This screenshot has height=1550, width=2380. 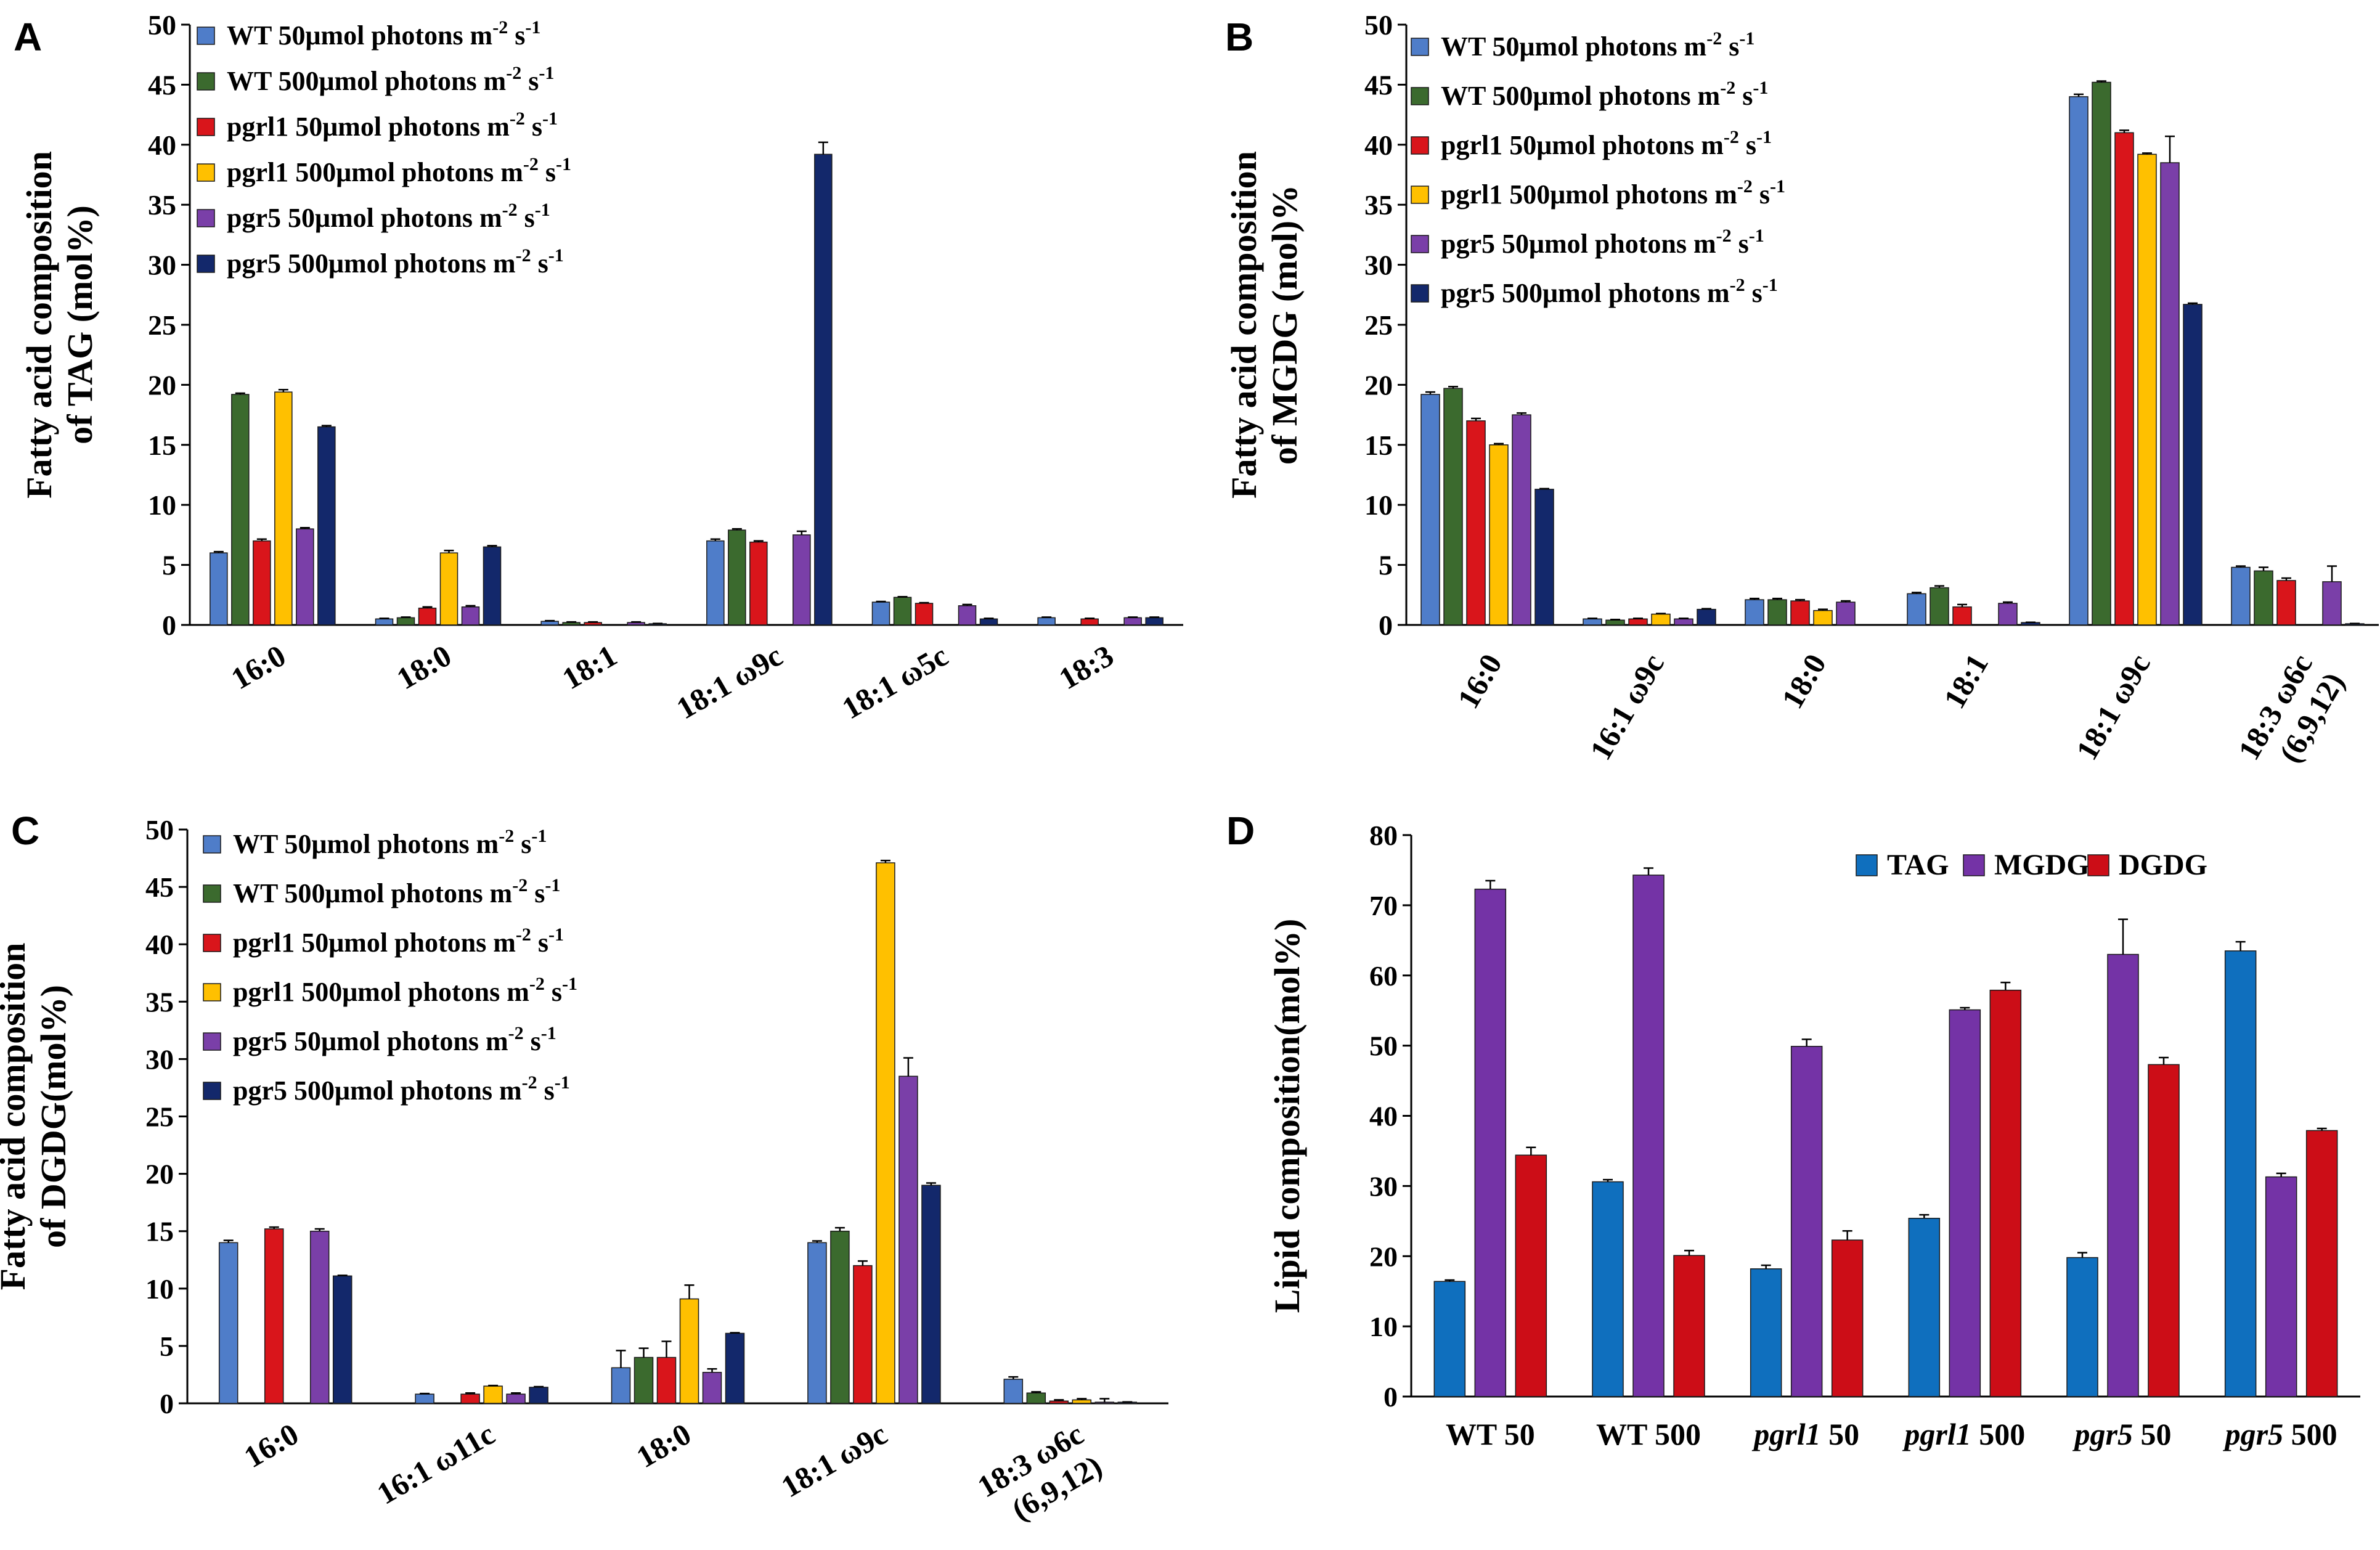 What do you see at coordinates (16, 1117) in the screenshot?
I see `y-axis-title-line: Fatty acid composition` at bounding box center [16, 1117].